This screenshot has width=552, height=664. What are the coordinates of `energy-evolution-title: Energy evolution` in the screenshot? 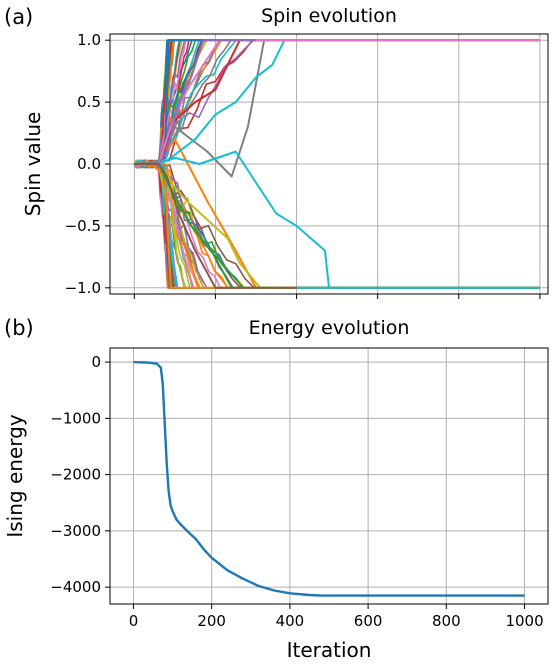 It's located at (329, 328).